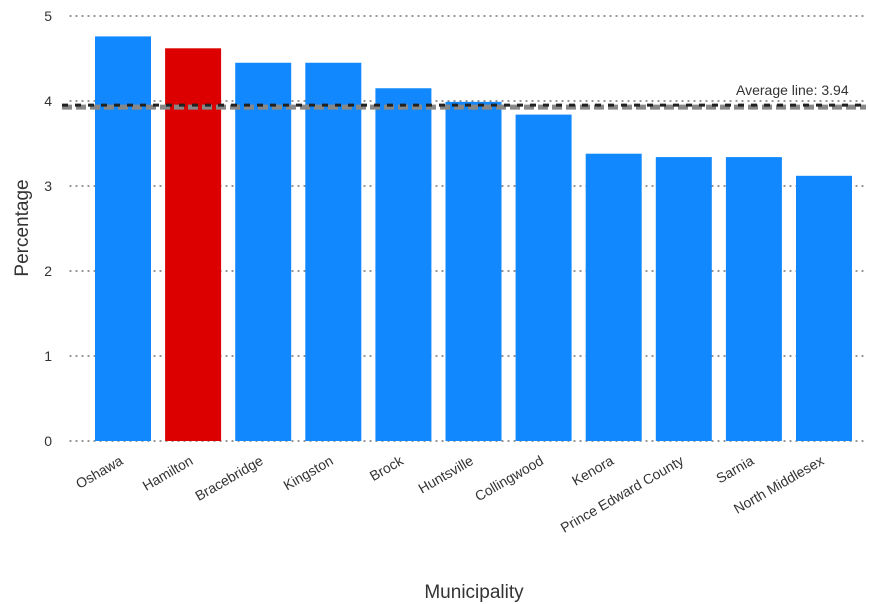  Describe the element at coordinates (792, 90) in the screenshot. I see `average-line-label: Average line: 3.94` at that location.